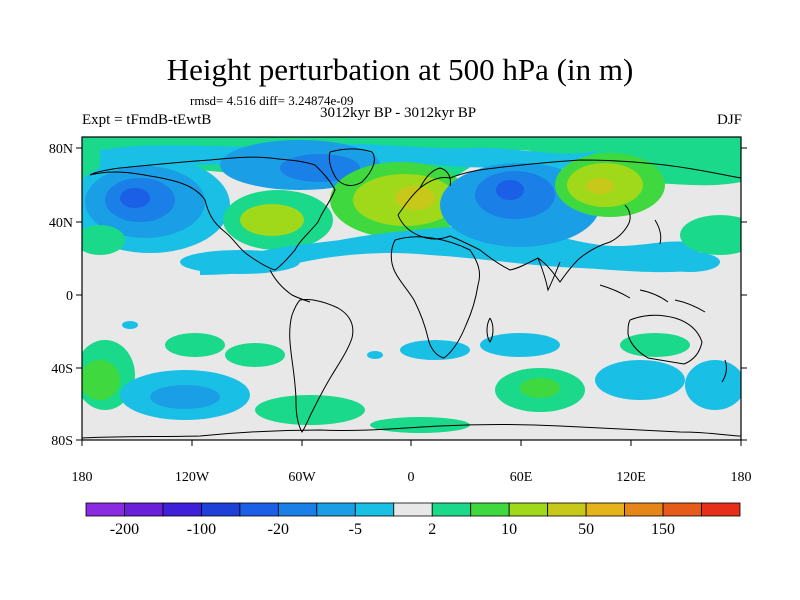 The image size is (800, 600). I want to click on period-text: 3012kyr BP - 3012kyr BP, so click(398, 113).